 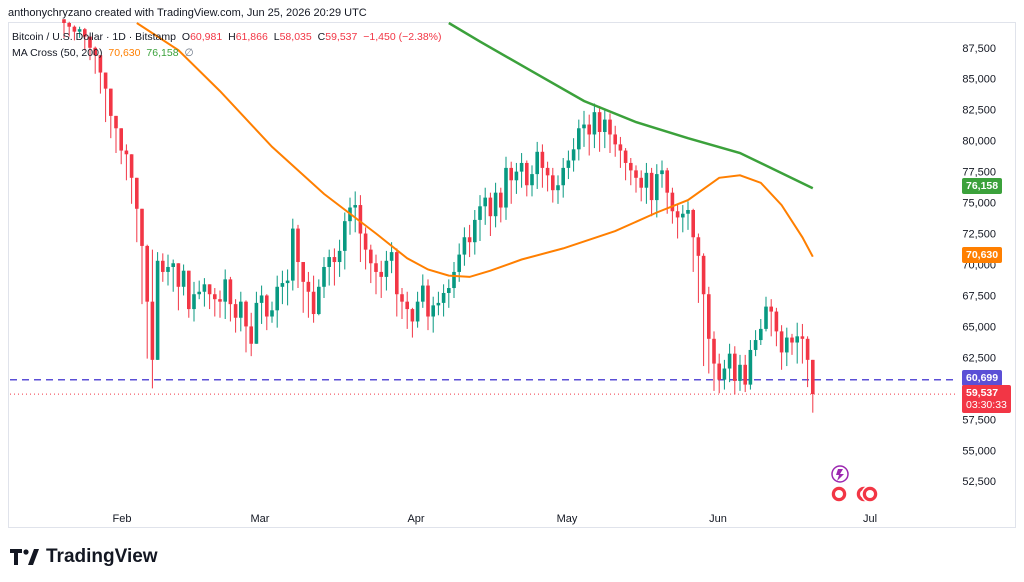 What do you see at coordinates (102, 556) in the screenshot?
I see `footer-brand: TradingView` at bounding box center [102, 556].